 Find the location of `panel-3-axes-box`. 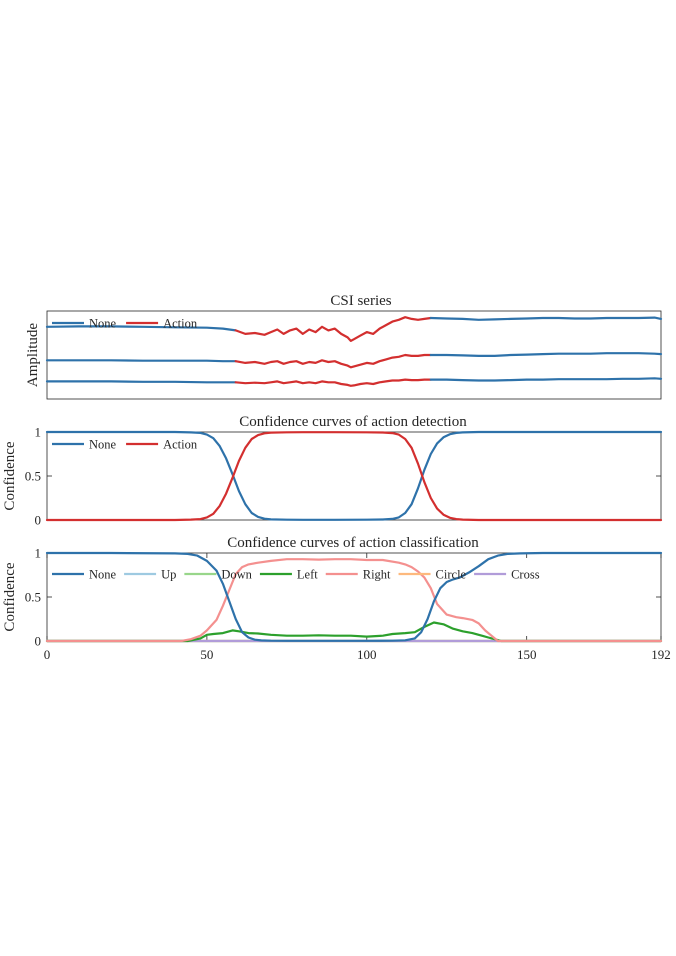

panel-3-axes-box is located at coordinates (354, 597).